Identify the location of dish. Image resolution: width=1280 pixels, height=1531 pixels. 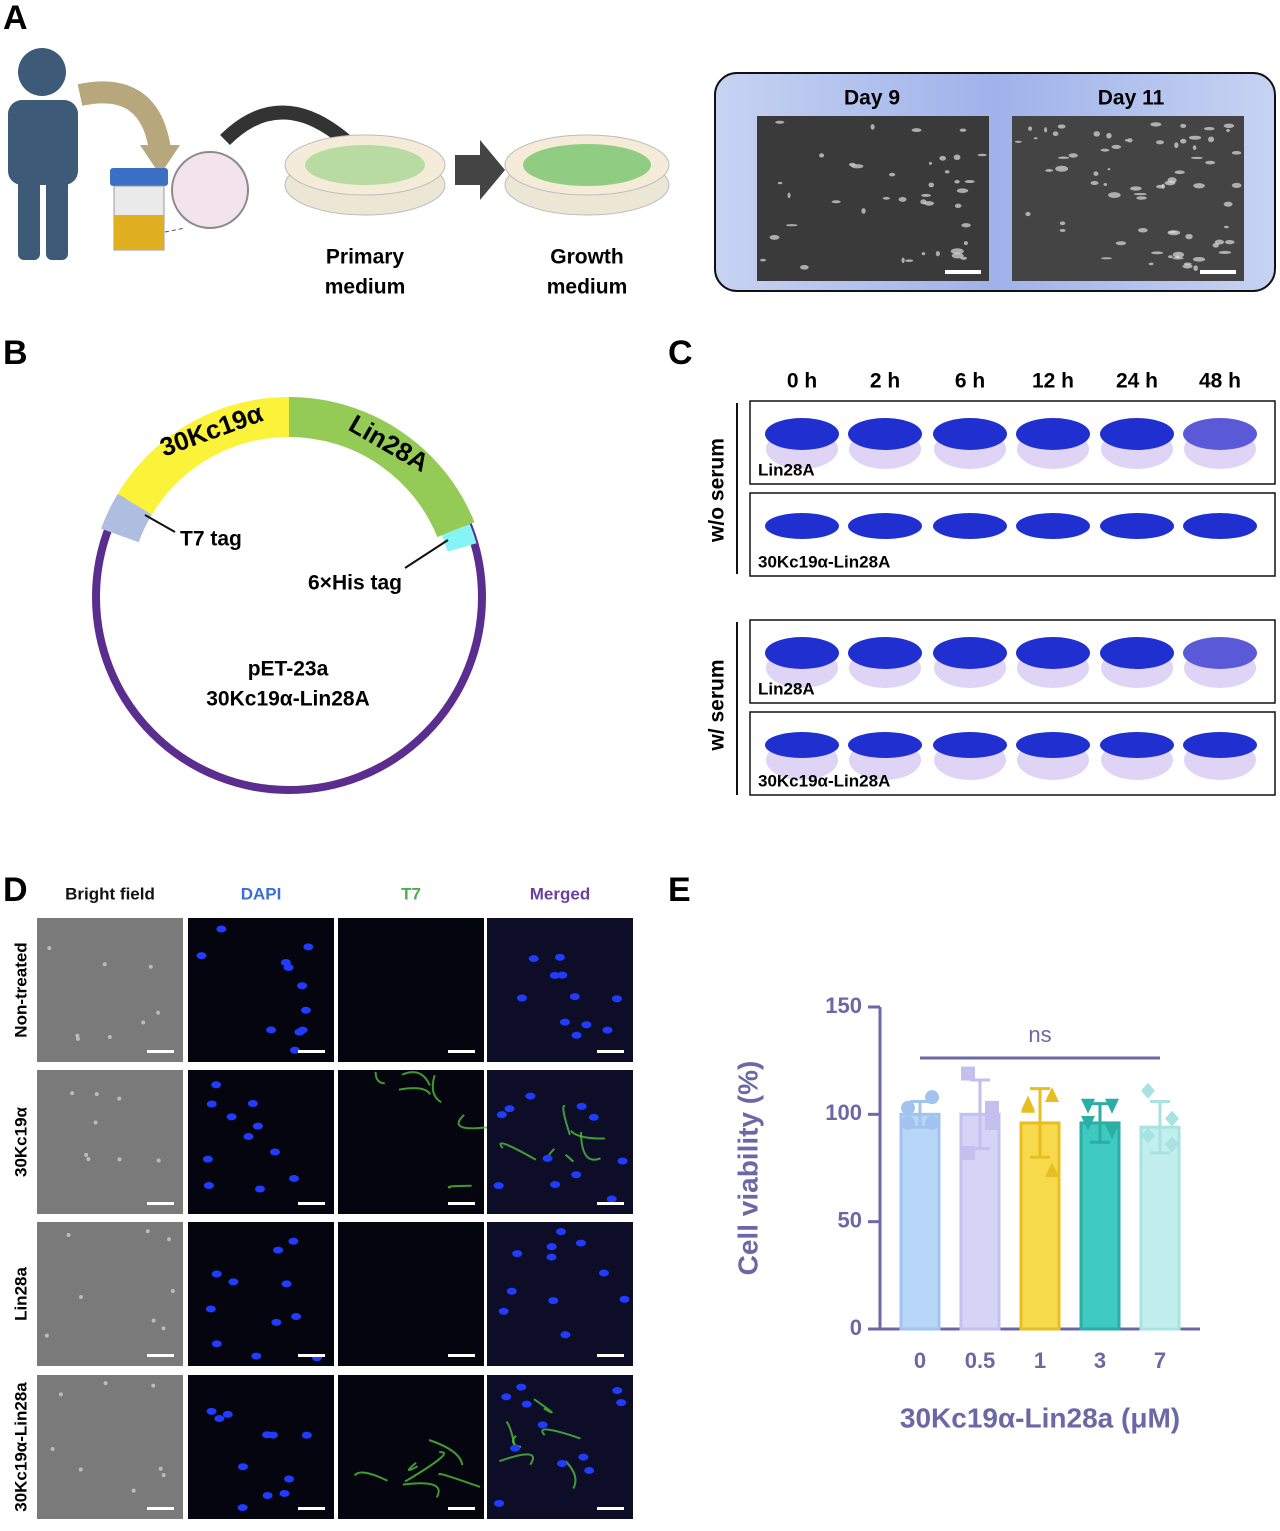
(587, 175).